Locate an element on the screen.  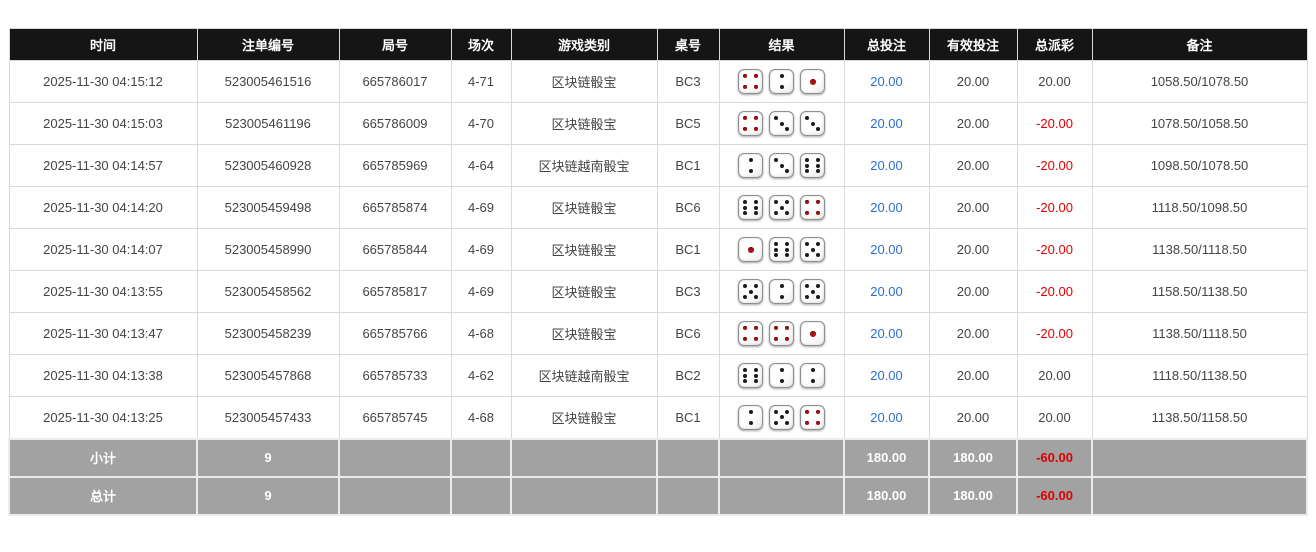
cell-session: 4-64 is located at coordinates (481, 165).